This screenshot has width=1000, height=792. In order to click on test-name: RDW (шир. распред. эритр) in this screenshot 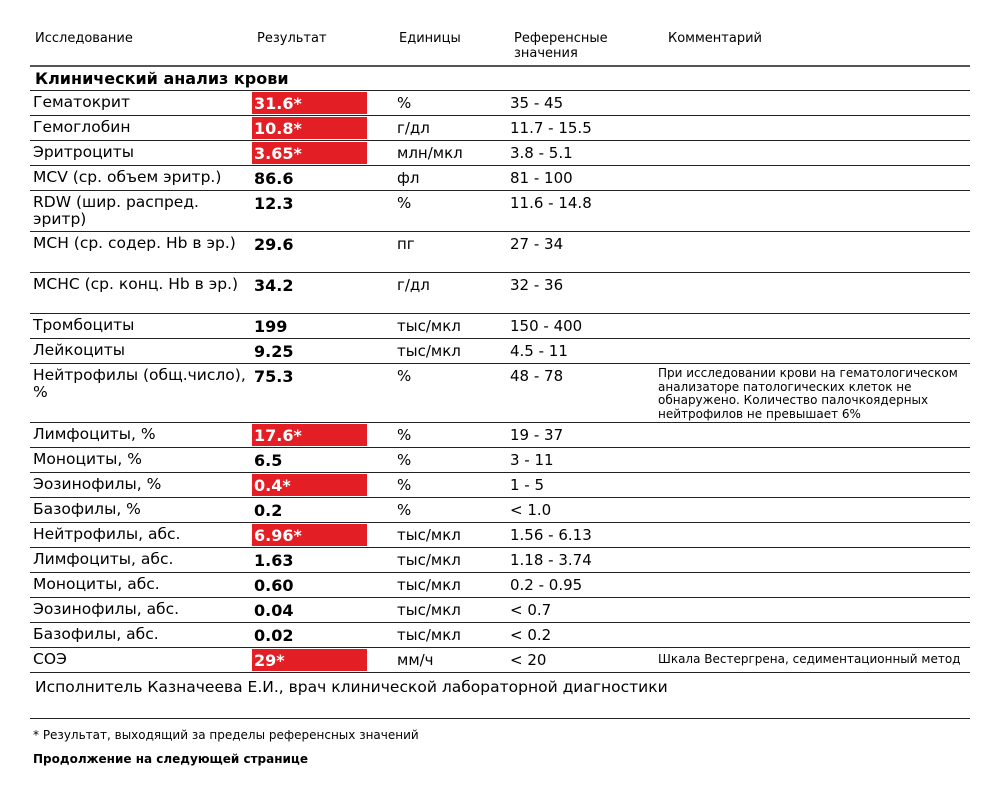, I will do `click(116, 210)`.